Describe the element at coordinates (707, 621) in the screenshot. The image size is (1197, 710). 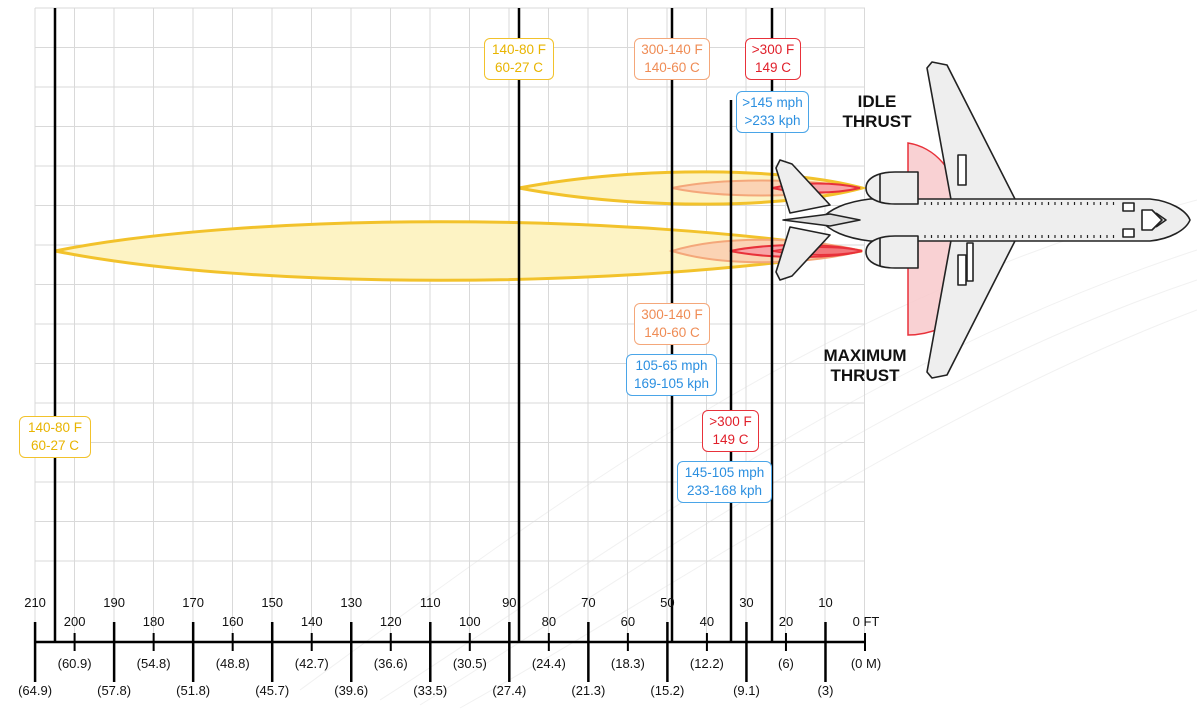
I see `tick-label-ft: 40` at that location.